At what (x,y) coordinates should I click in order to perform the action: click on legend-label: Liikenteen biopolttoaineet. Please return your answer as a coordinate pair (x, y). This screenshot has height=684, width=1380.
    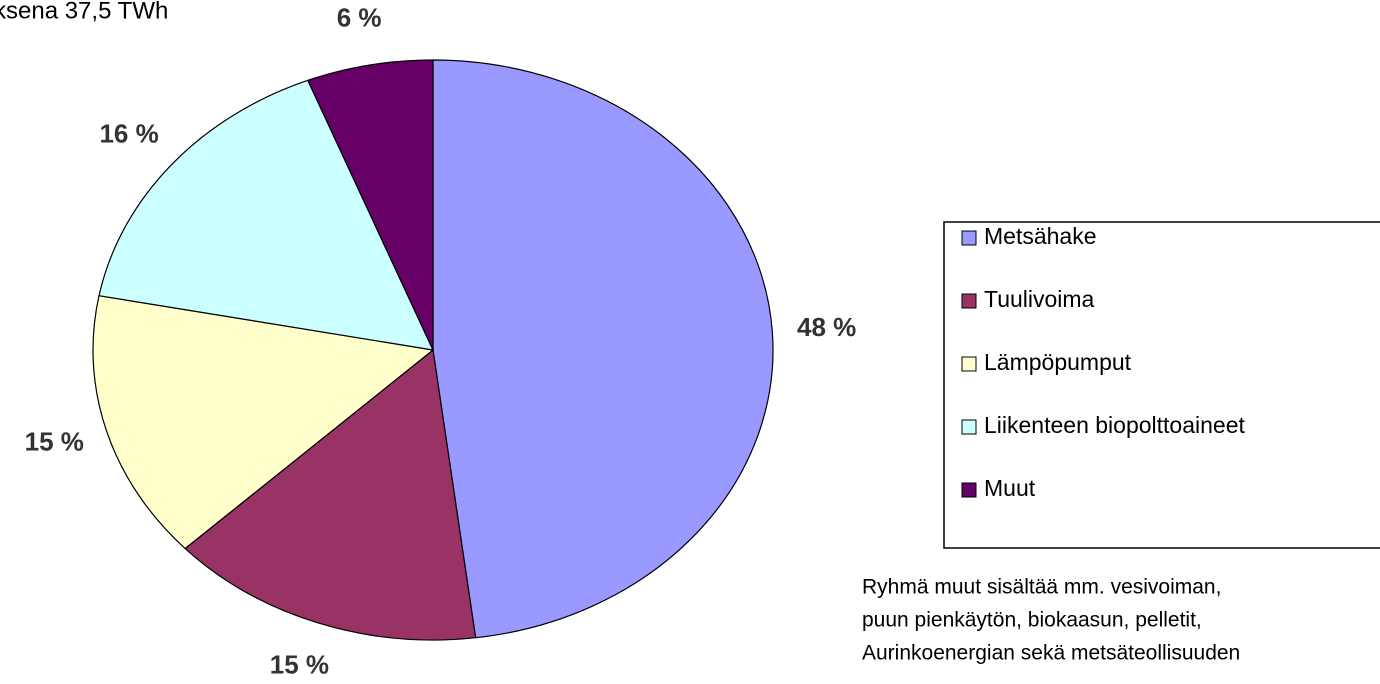
    Looking at the image, I should click on (1114, 425).